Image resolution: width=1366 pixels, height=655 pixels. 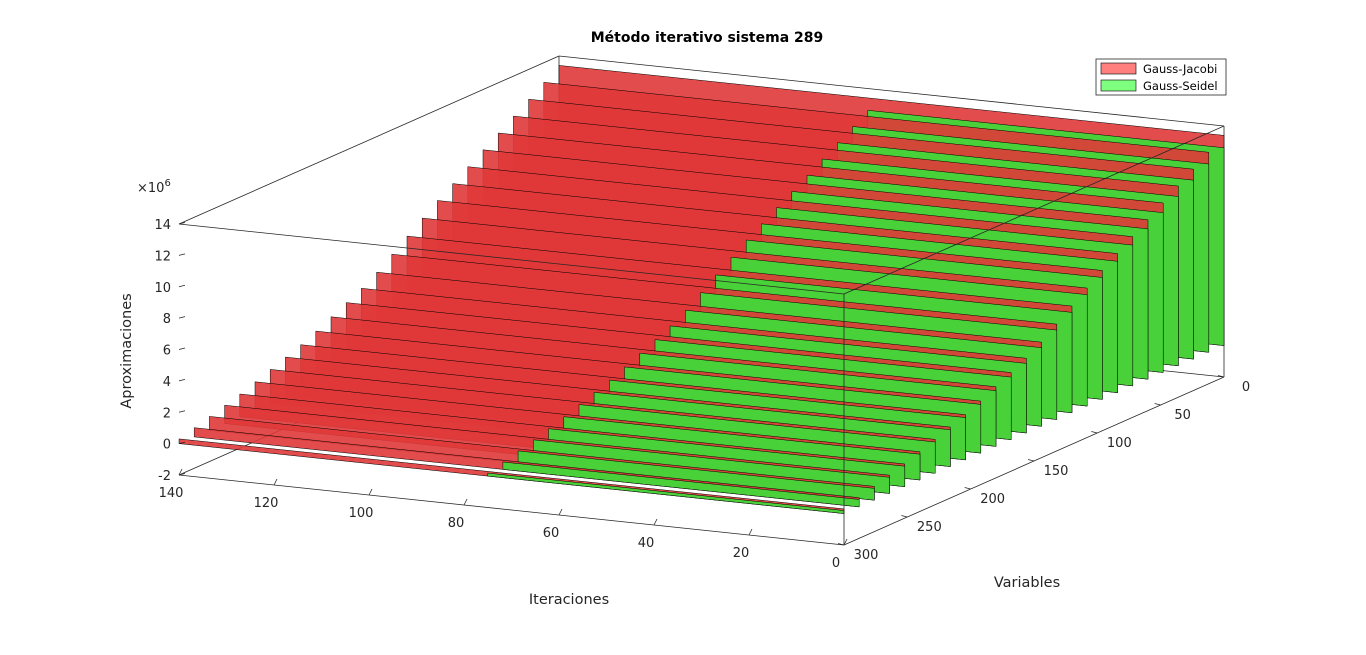 What do you see at coordinates (171, 493) in the screenshot?
I see `x-tick-label: 140` at bounding box center [171, 493].